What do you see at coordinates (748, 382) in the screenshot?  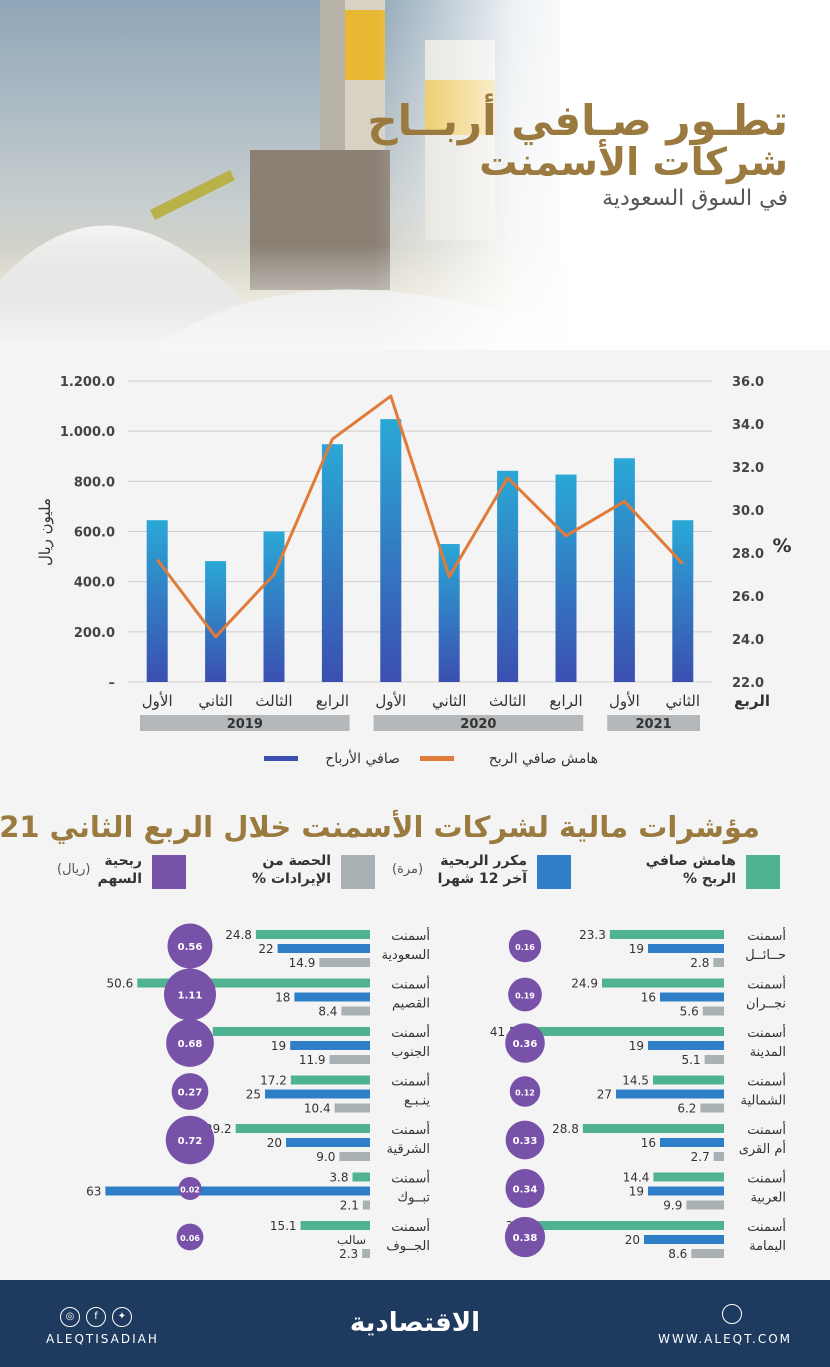 I see `y2-tick-label: 36.0` at bounding box center [748, 382].